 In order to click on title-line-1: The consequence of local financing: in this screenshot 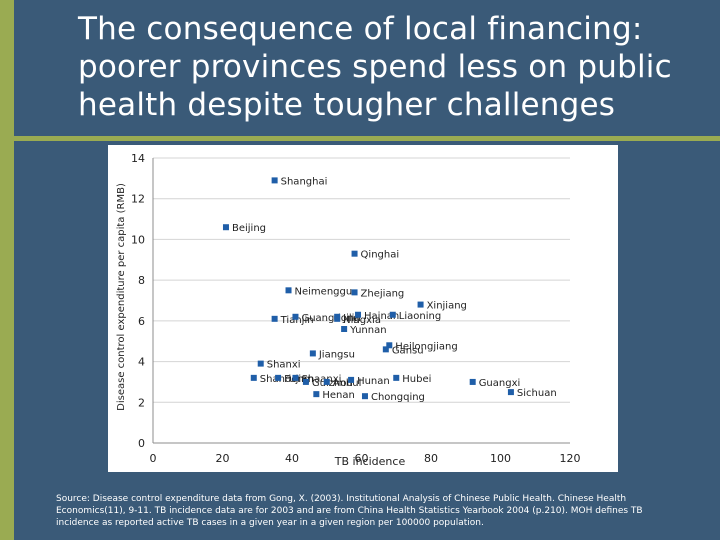, I will do `click(360, 29)`.